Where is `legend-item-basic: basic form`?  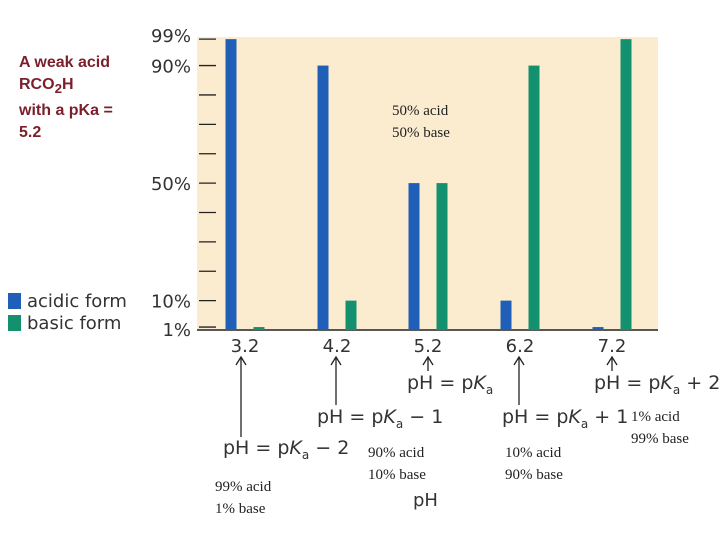
legend-item-basic: basic form is located at coordinates (67, 323).